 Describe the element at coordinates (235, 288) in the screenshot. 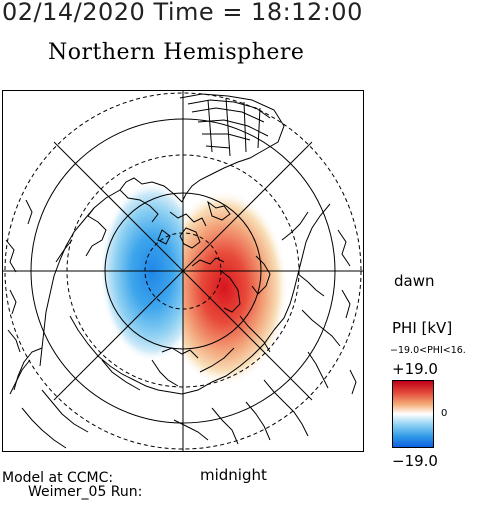

I see `positive-cell` at that location.